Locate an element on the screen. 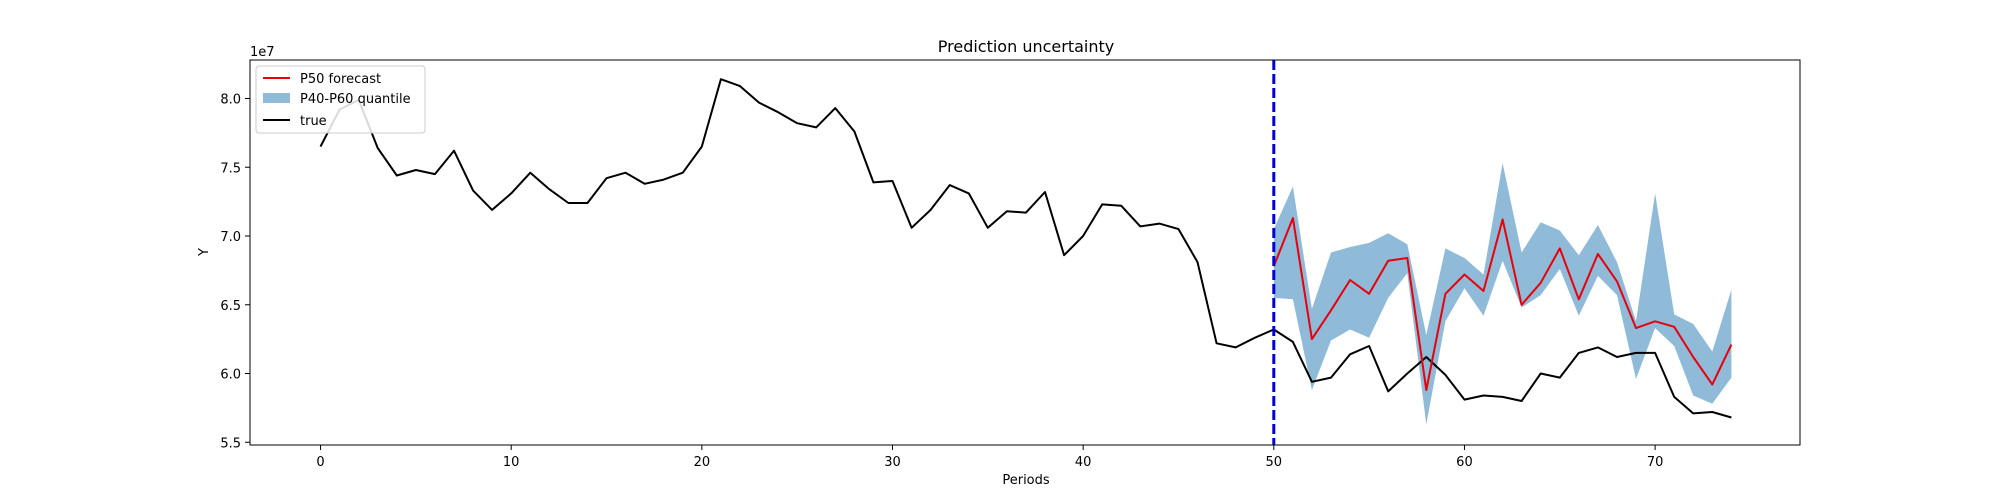  x-axis-ticks: 0 10 20 30 40 50 60 70 is located at coordinates (989, 457).